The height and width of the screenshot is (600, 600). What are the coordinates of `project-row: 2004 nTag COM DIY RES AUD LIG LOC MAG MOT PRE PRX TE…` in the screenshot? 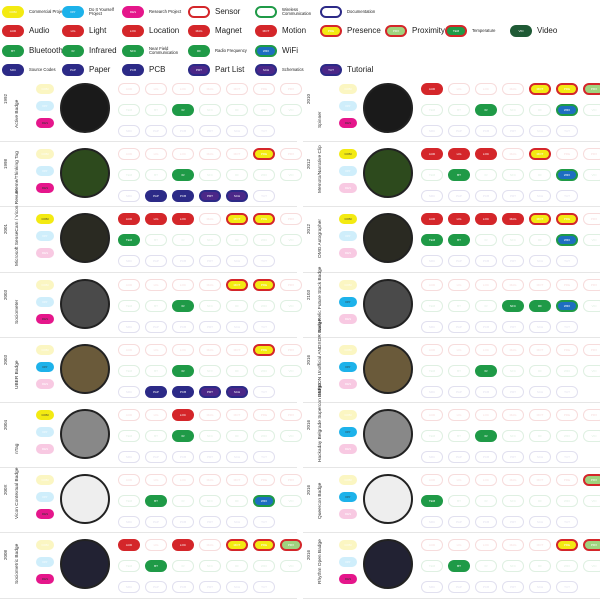 It's located at (151, 436).